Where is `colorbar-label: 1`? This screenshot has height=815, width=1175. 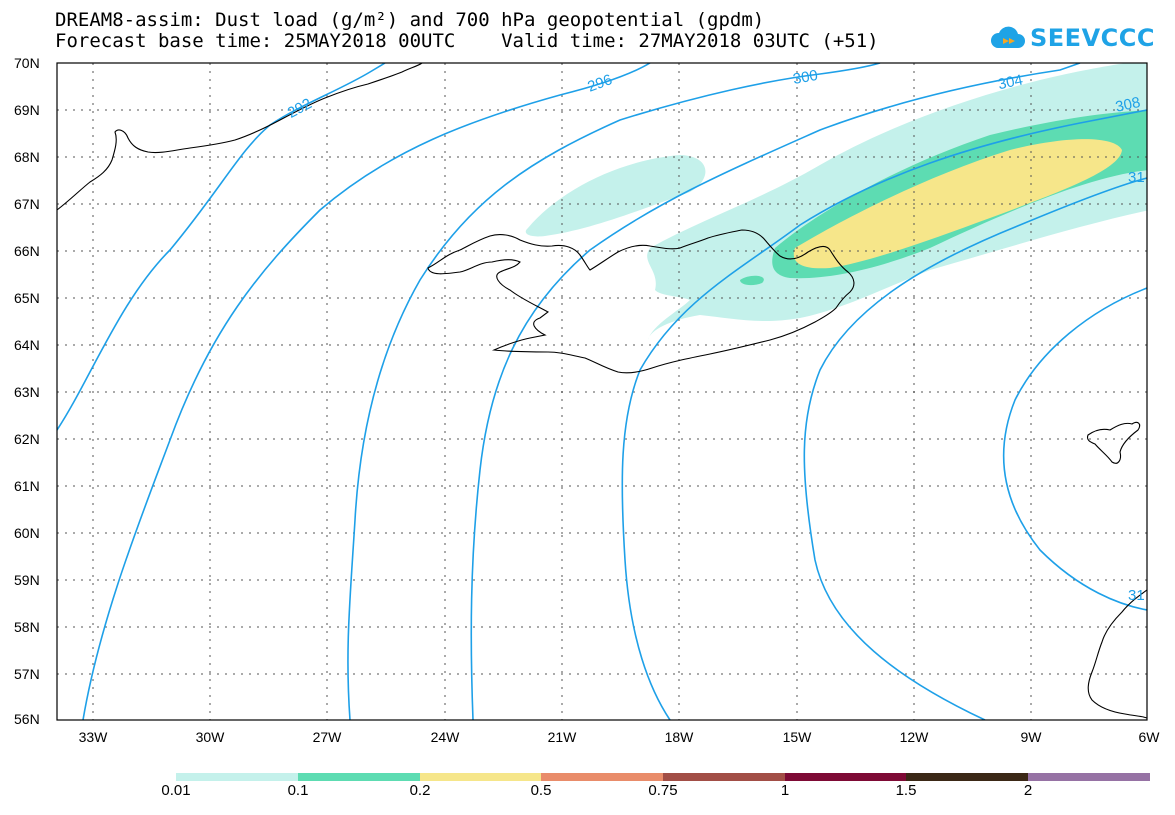
colorbar-label: 1 is located at coordinates (785, 790).